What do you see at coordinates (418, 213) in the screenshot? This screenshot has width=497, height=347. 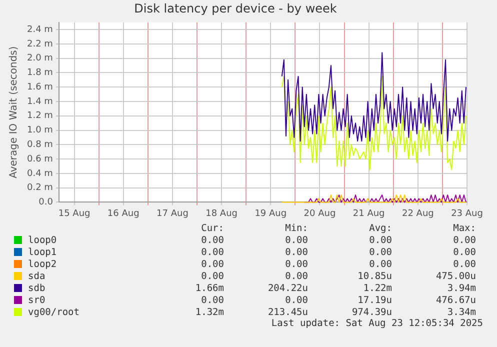 I see `x-tick-label: 22 Aug` at bounding box center [418, 213].